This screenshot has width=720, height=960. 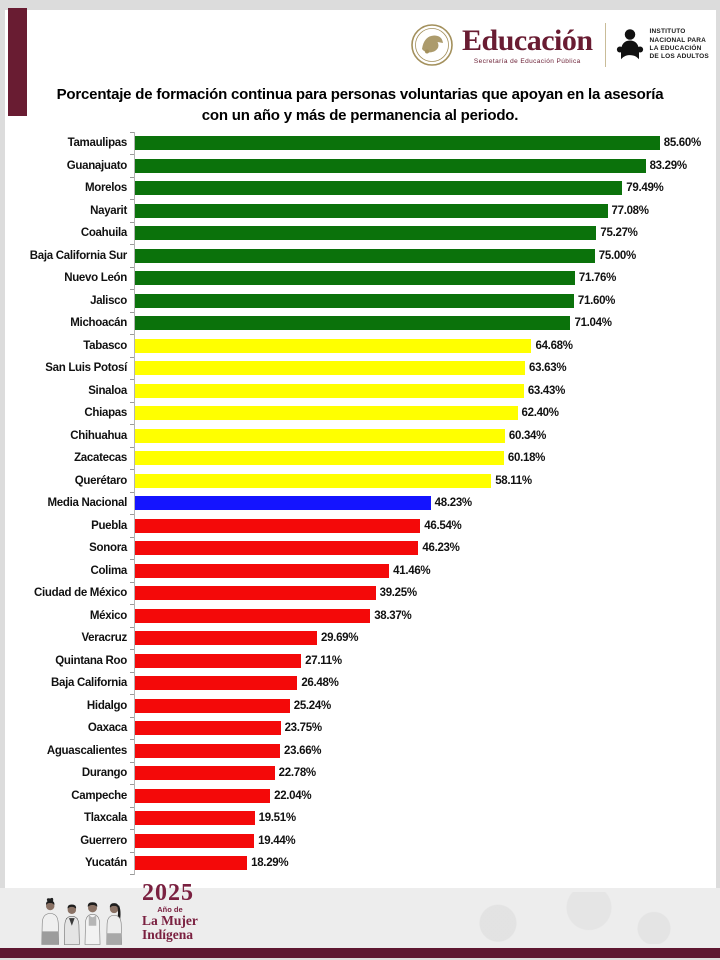 I want to click on bar-track: 19.51%, so click(x=422, y=818).